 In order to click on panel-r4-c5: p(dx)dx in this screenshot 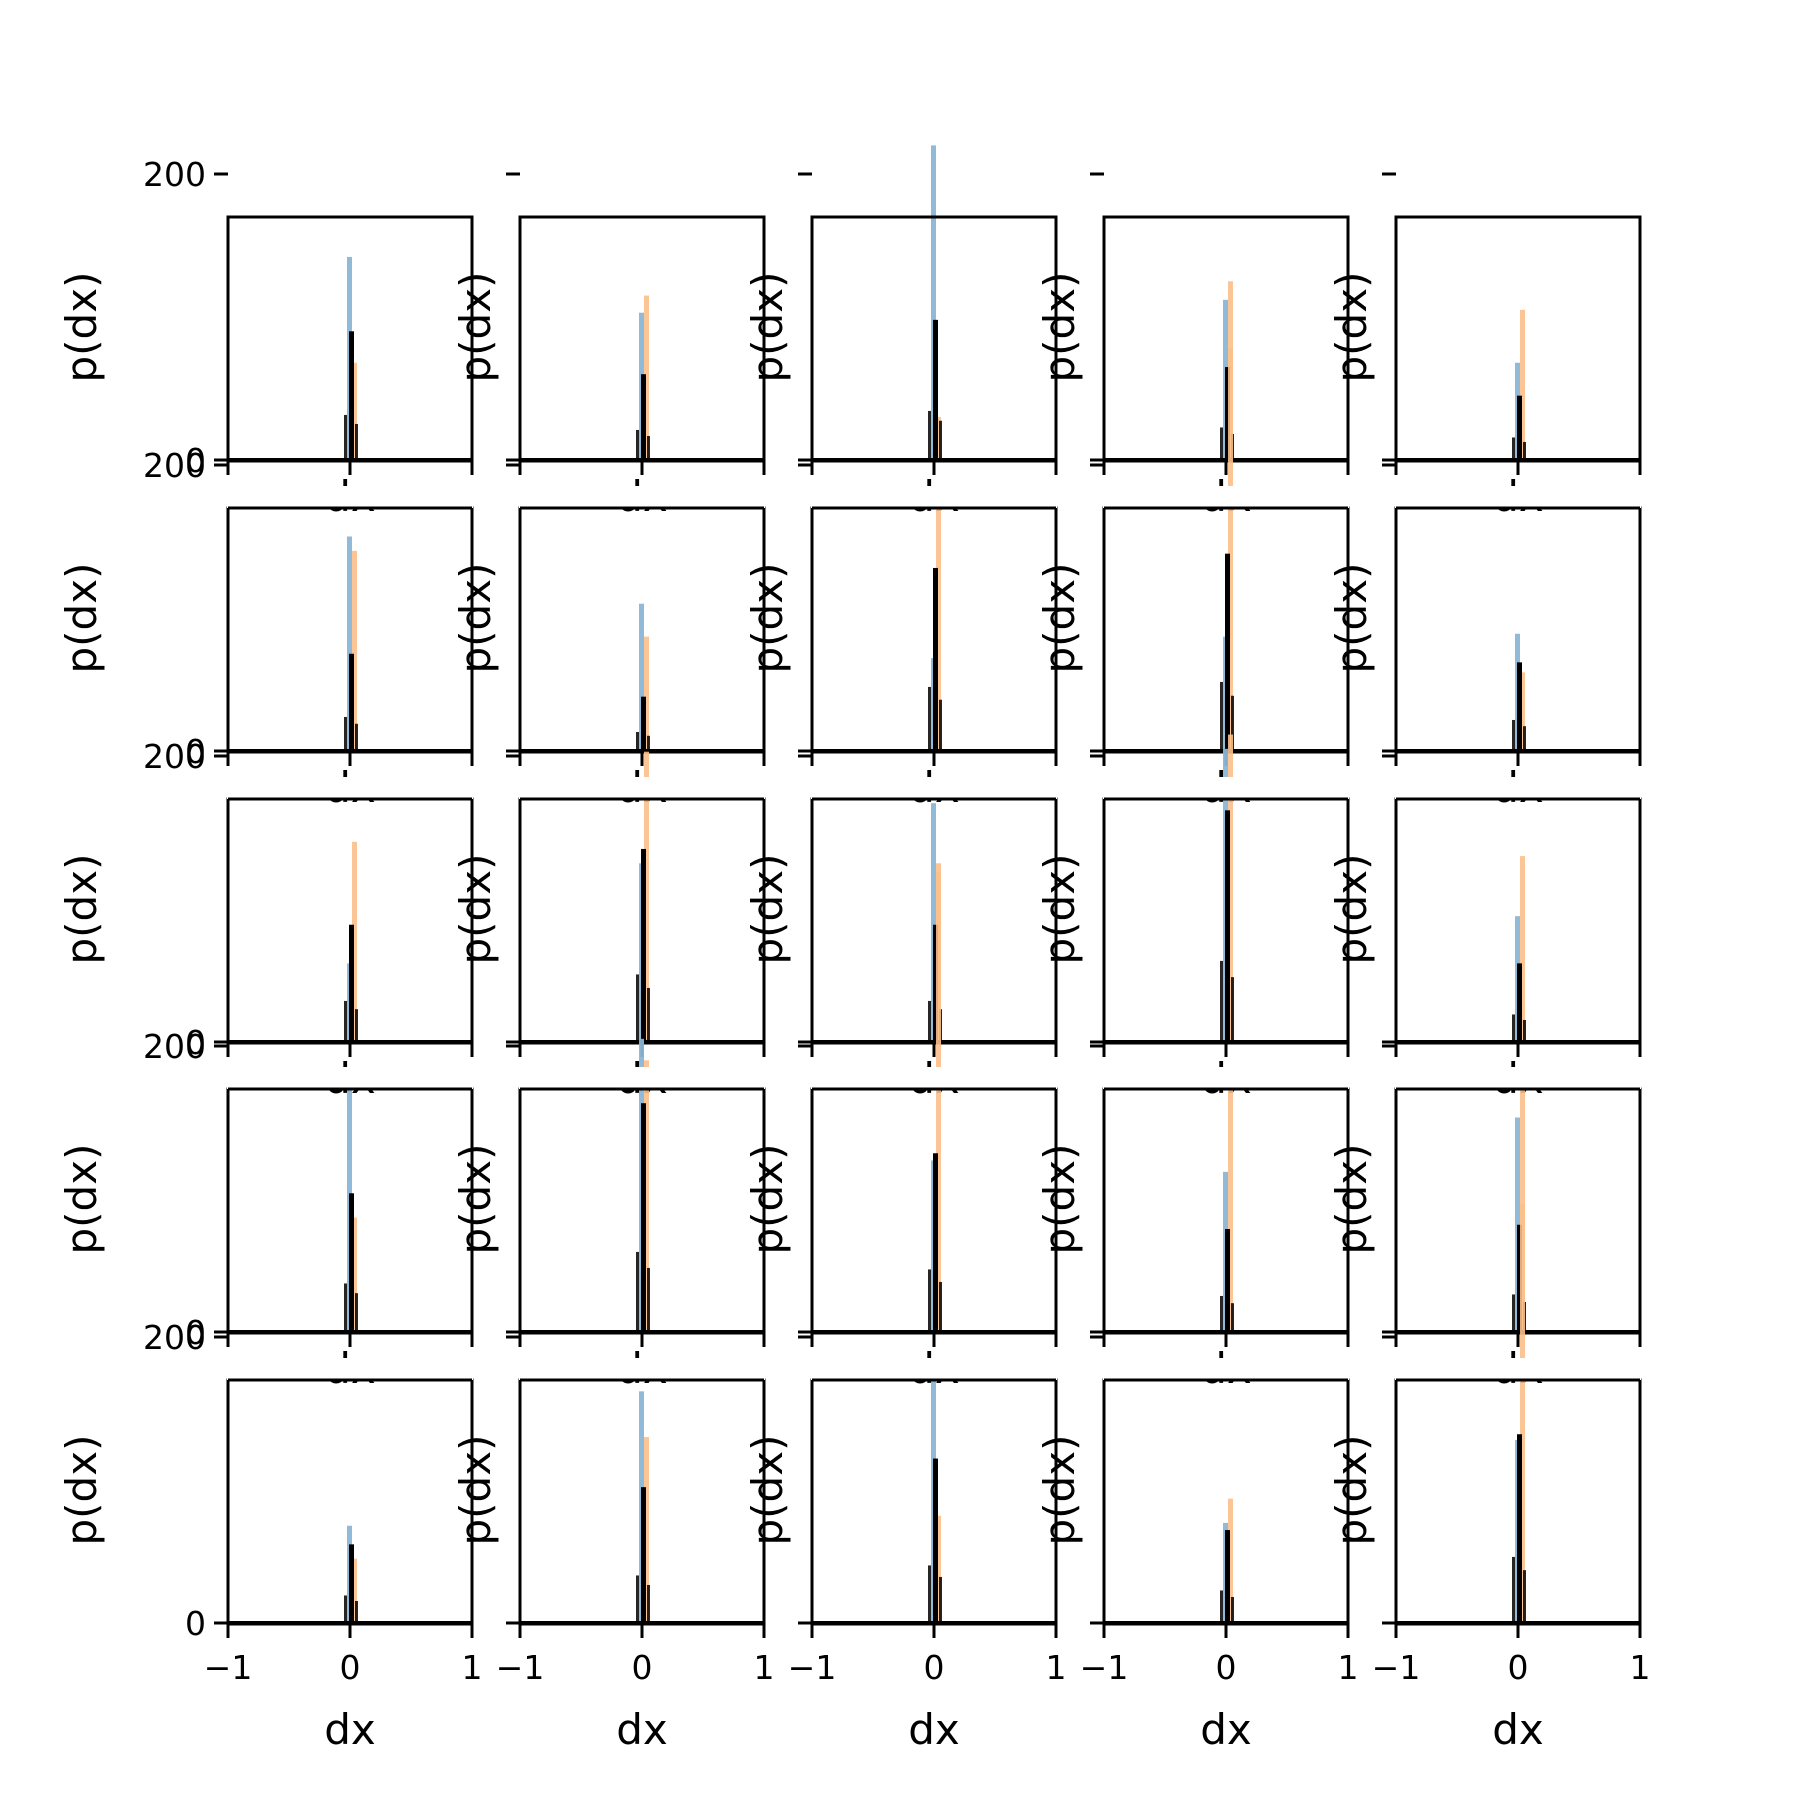, I will do `click(1484, 1218)`.